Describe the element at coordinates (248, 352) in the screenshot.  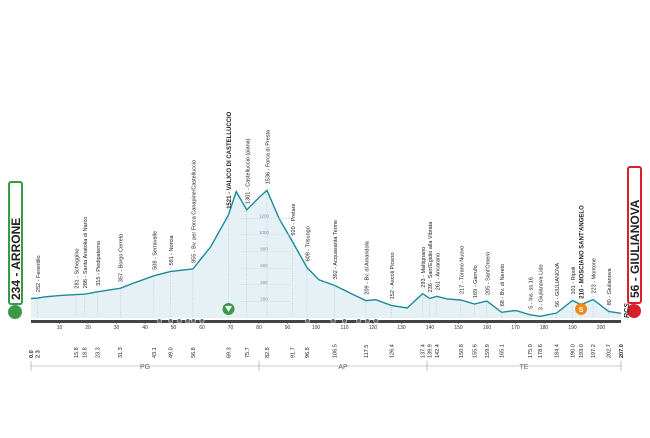
I see `km-value: 75.7` at that location.